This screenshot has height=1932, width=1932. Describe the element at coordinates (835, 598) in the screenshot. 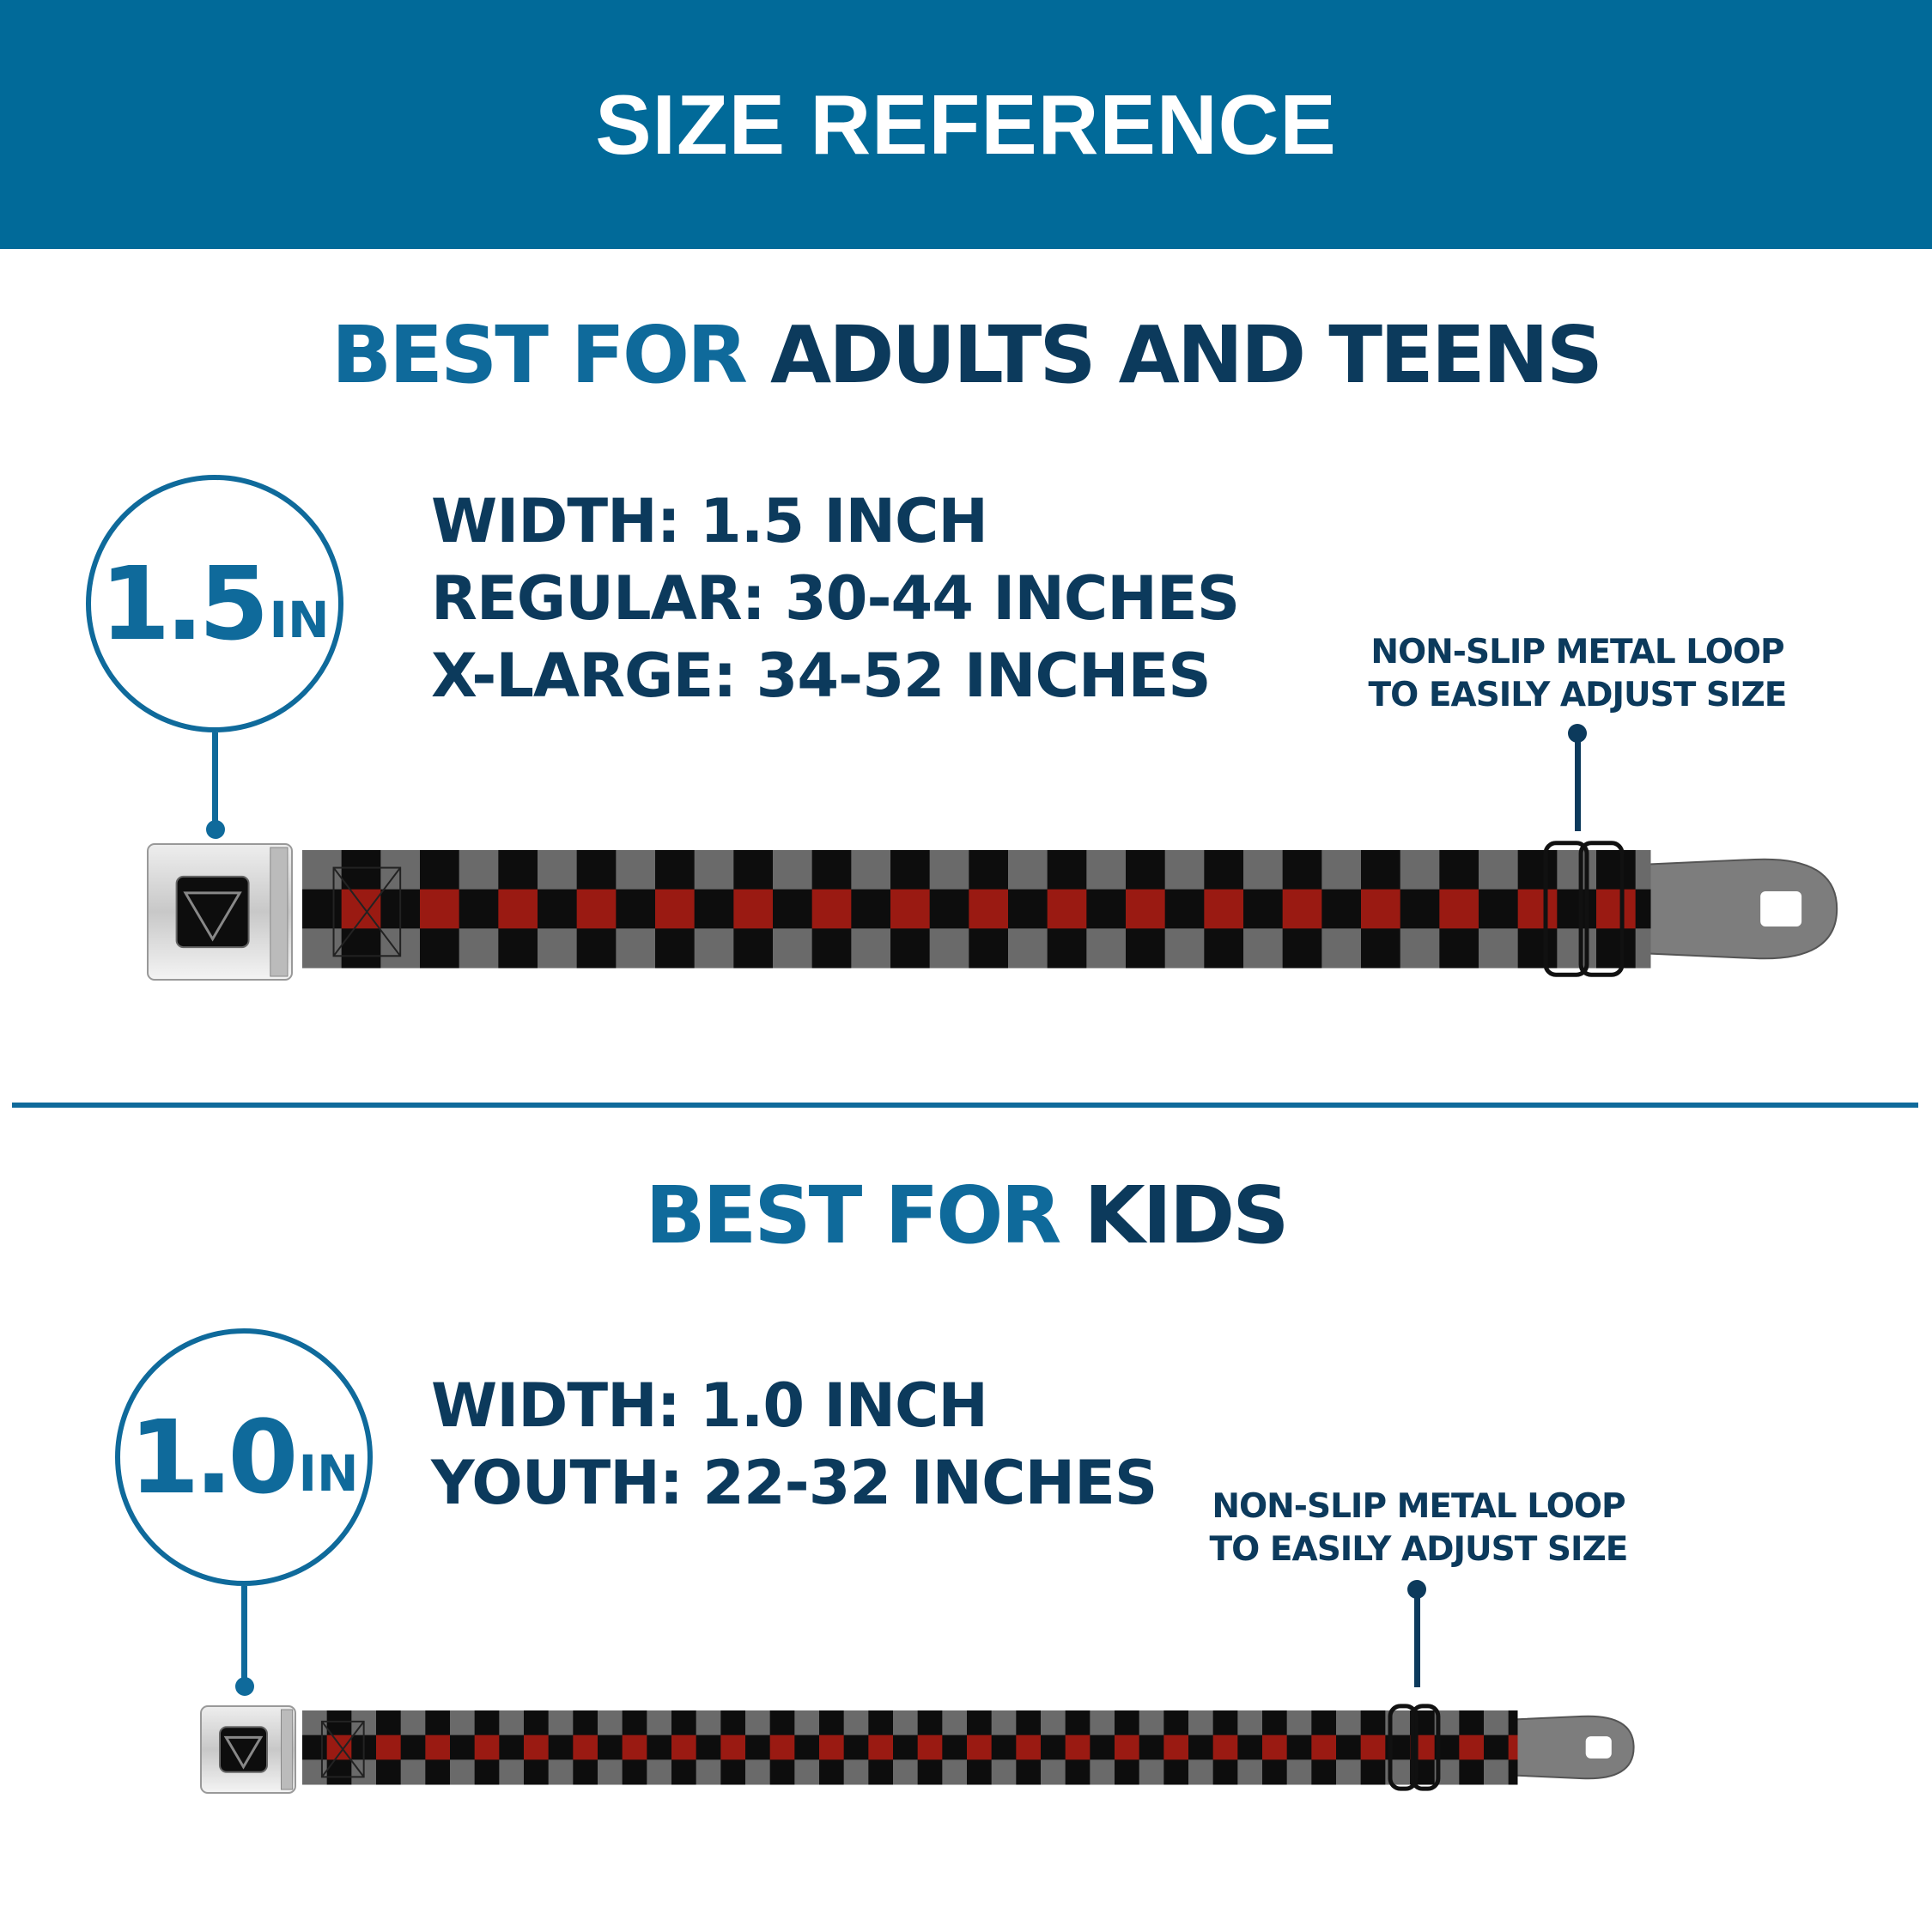

I see `spec-regular: REGULAR: 30-44 INCHES` at that location.